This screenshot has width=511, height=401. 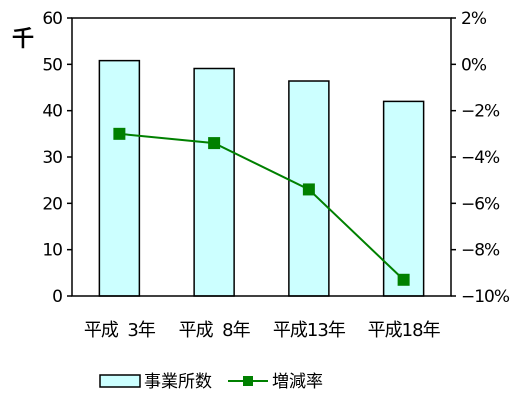 I want to click on right-tick-label: −8%, so click(x=480, y=251).